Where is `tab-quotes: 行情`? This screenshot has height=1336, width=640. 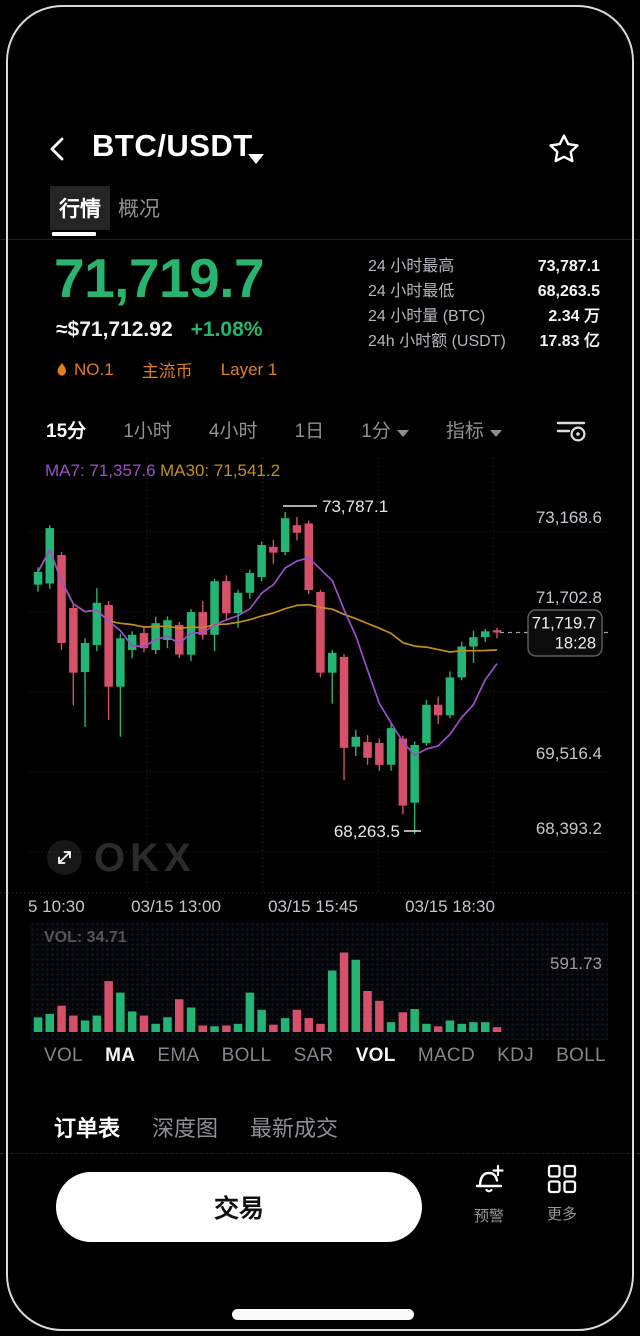
tab-quotes: 行情 is located at coordinates (80, 208).